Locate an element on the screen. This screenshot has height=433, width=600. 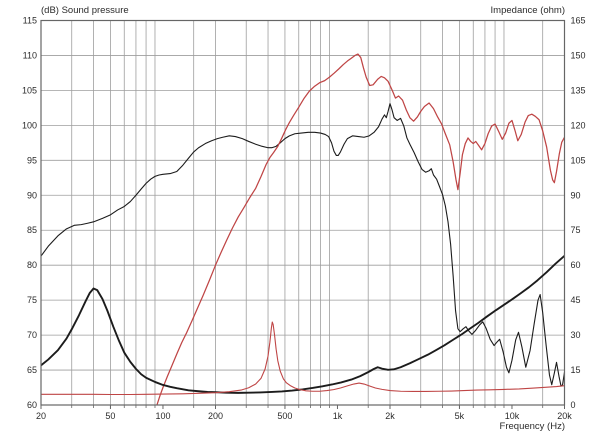
right-axis-title: Impedance (ohm) is located at coordinates (528, 10).